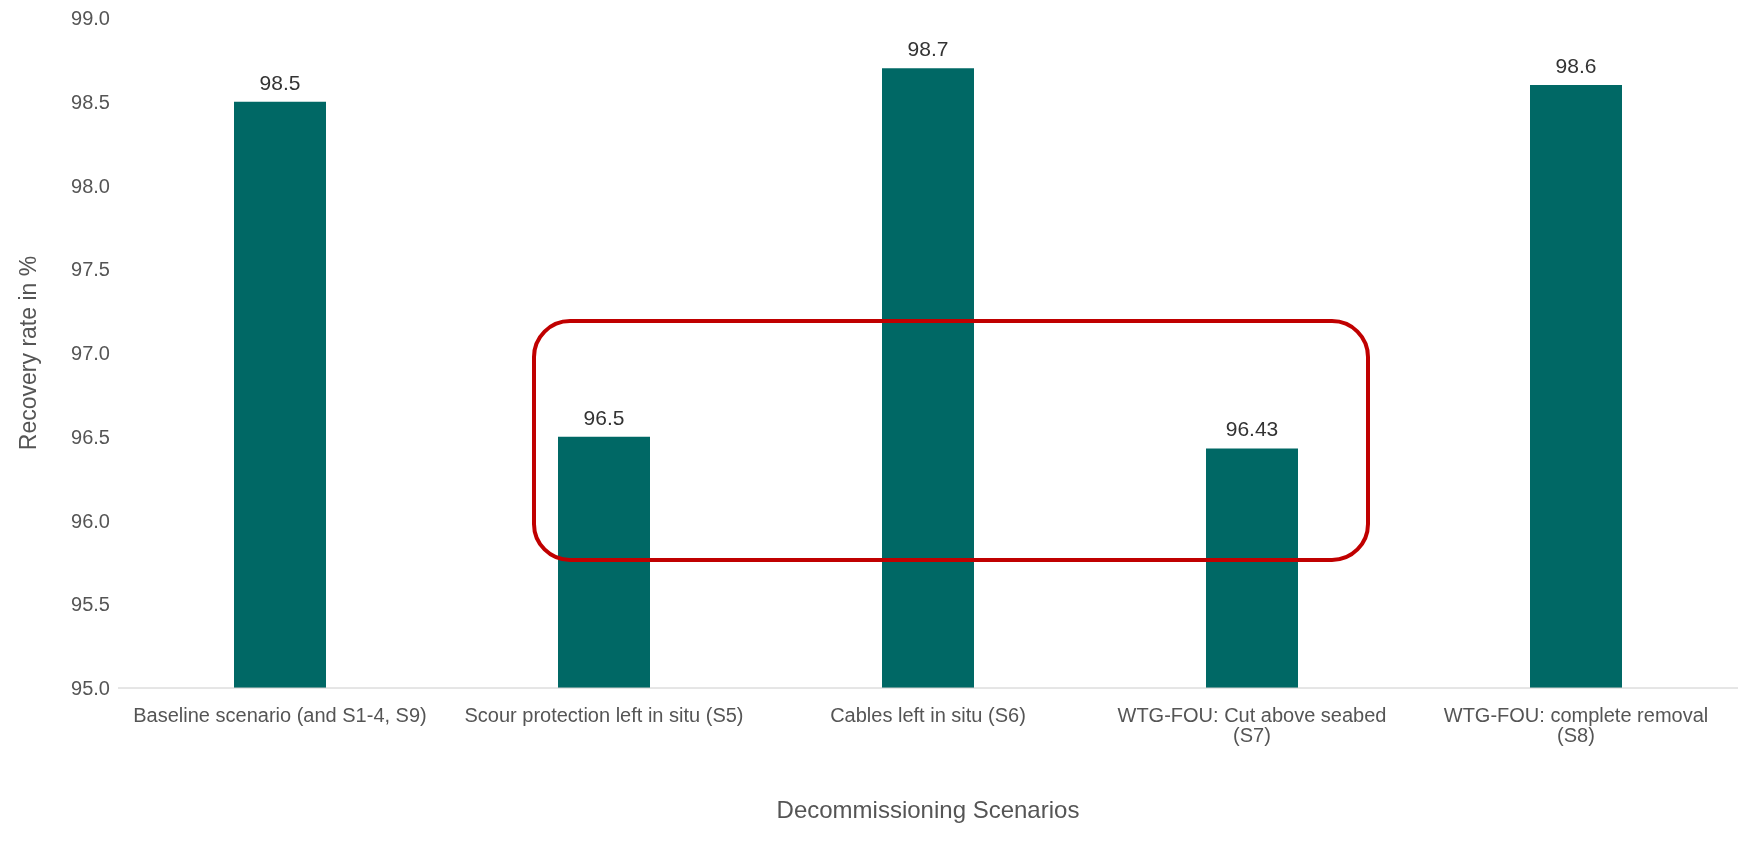  I want to click on y-tick-label: 97.5, so click(90, 269).